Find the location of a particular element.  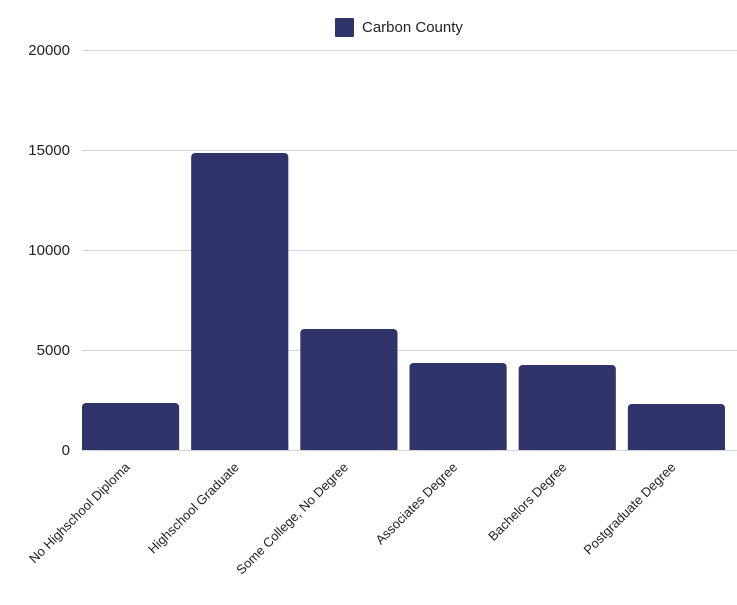

x-tick-label: Highschool Graduate is located at coordinates (193, 508).